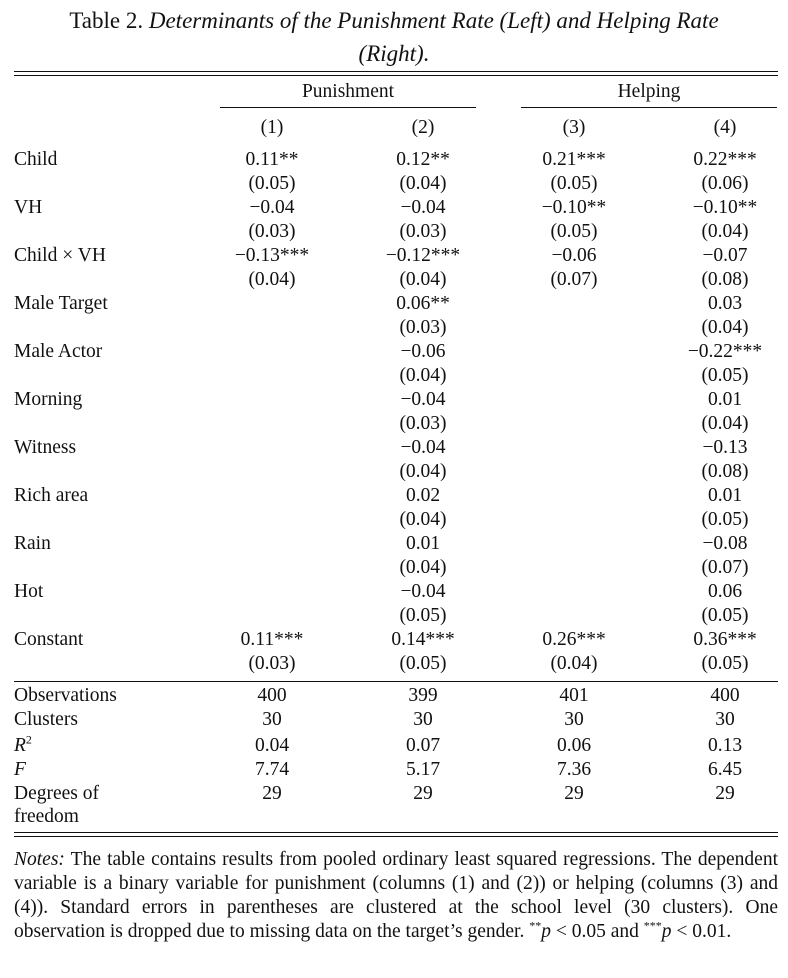 The height and width of the screenshot is (978, 788). I want to click on coefficient-cell: 0.21***, so click(574, 159).